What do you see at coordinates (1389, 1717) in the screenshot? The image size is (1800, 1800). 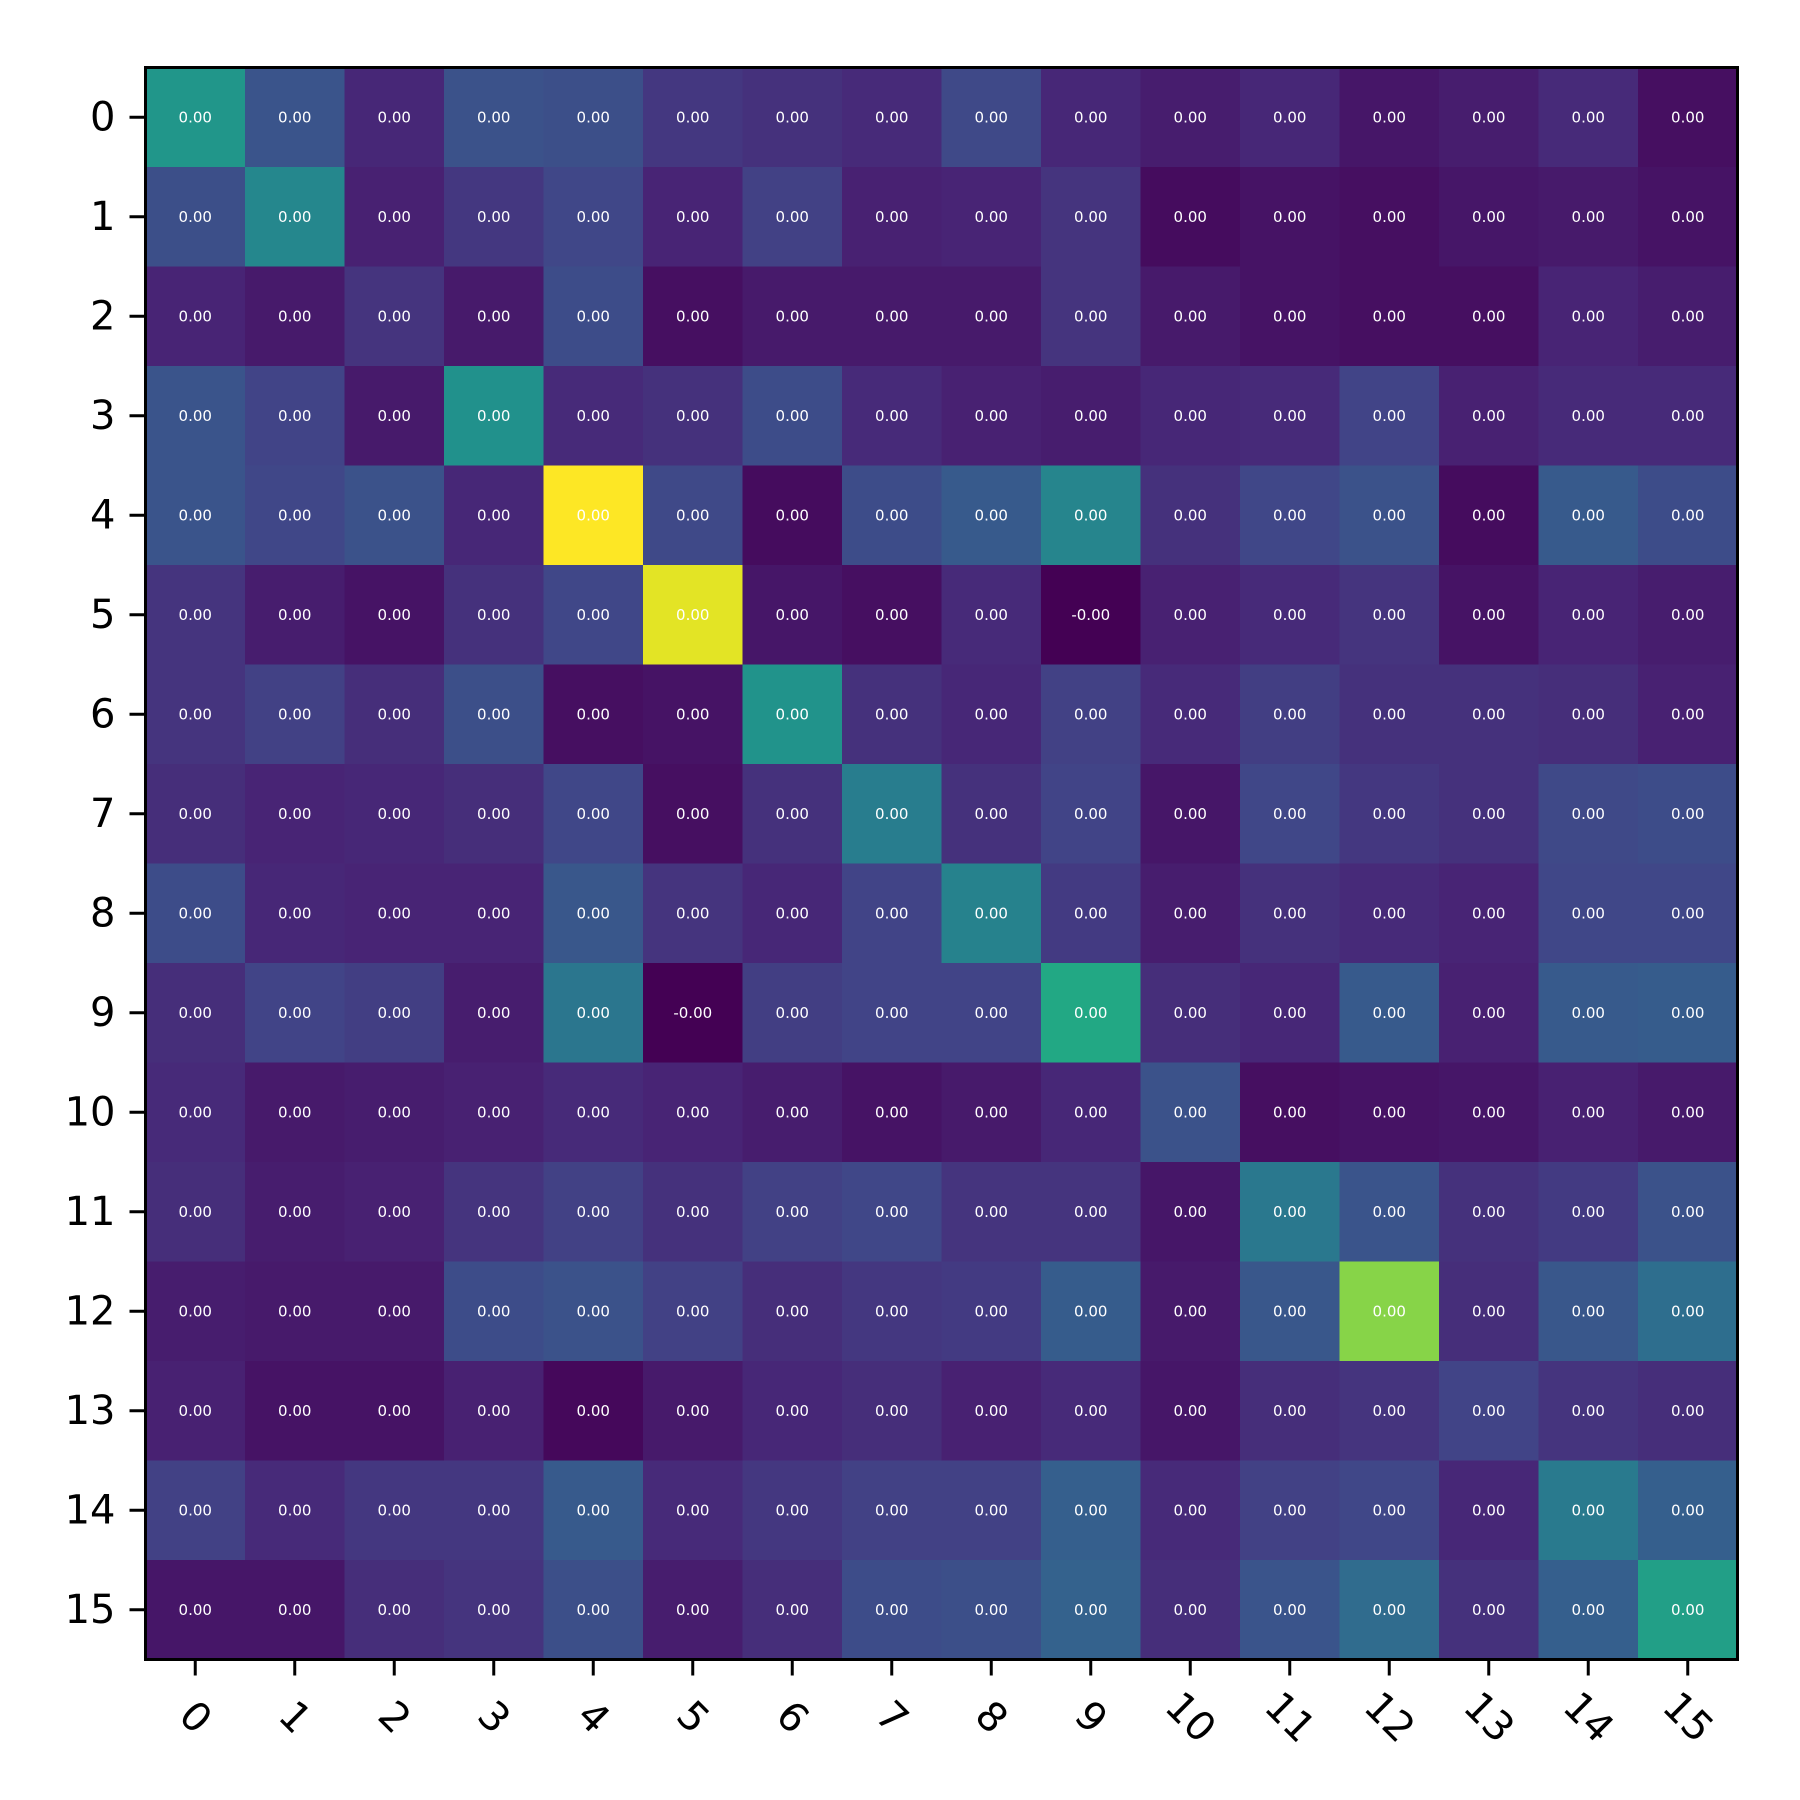 I see `x-tick-label: 12` at bounding box center [1389, 1717].